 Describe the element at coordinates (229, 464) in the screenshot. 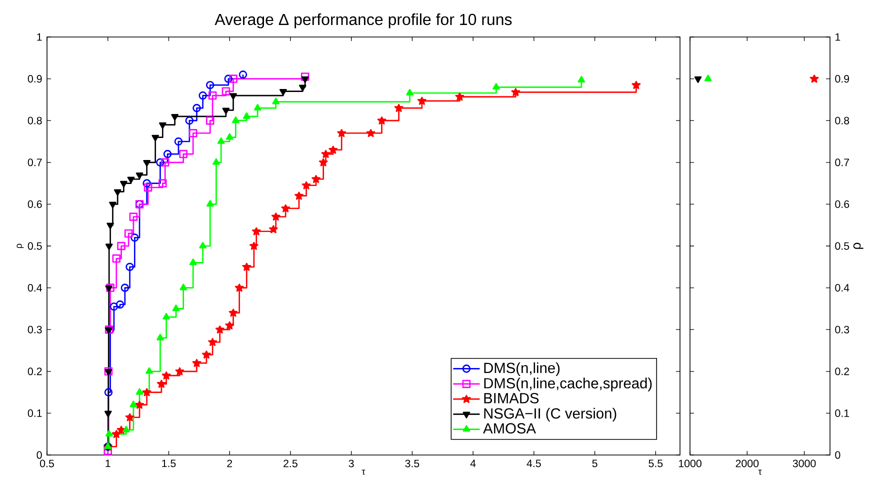

I see `x-tick-label: 2` at that location.